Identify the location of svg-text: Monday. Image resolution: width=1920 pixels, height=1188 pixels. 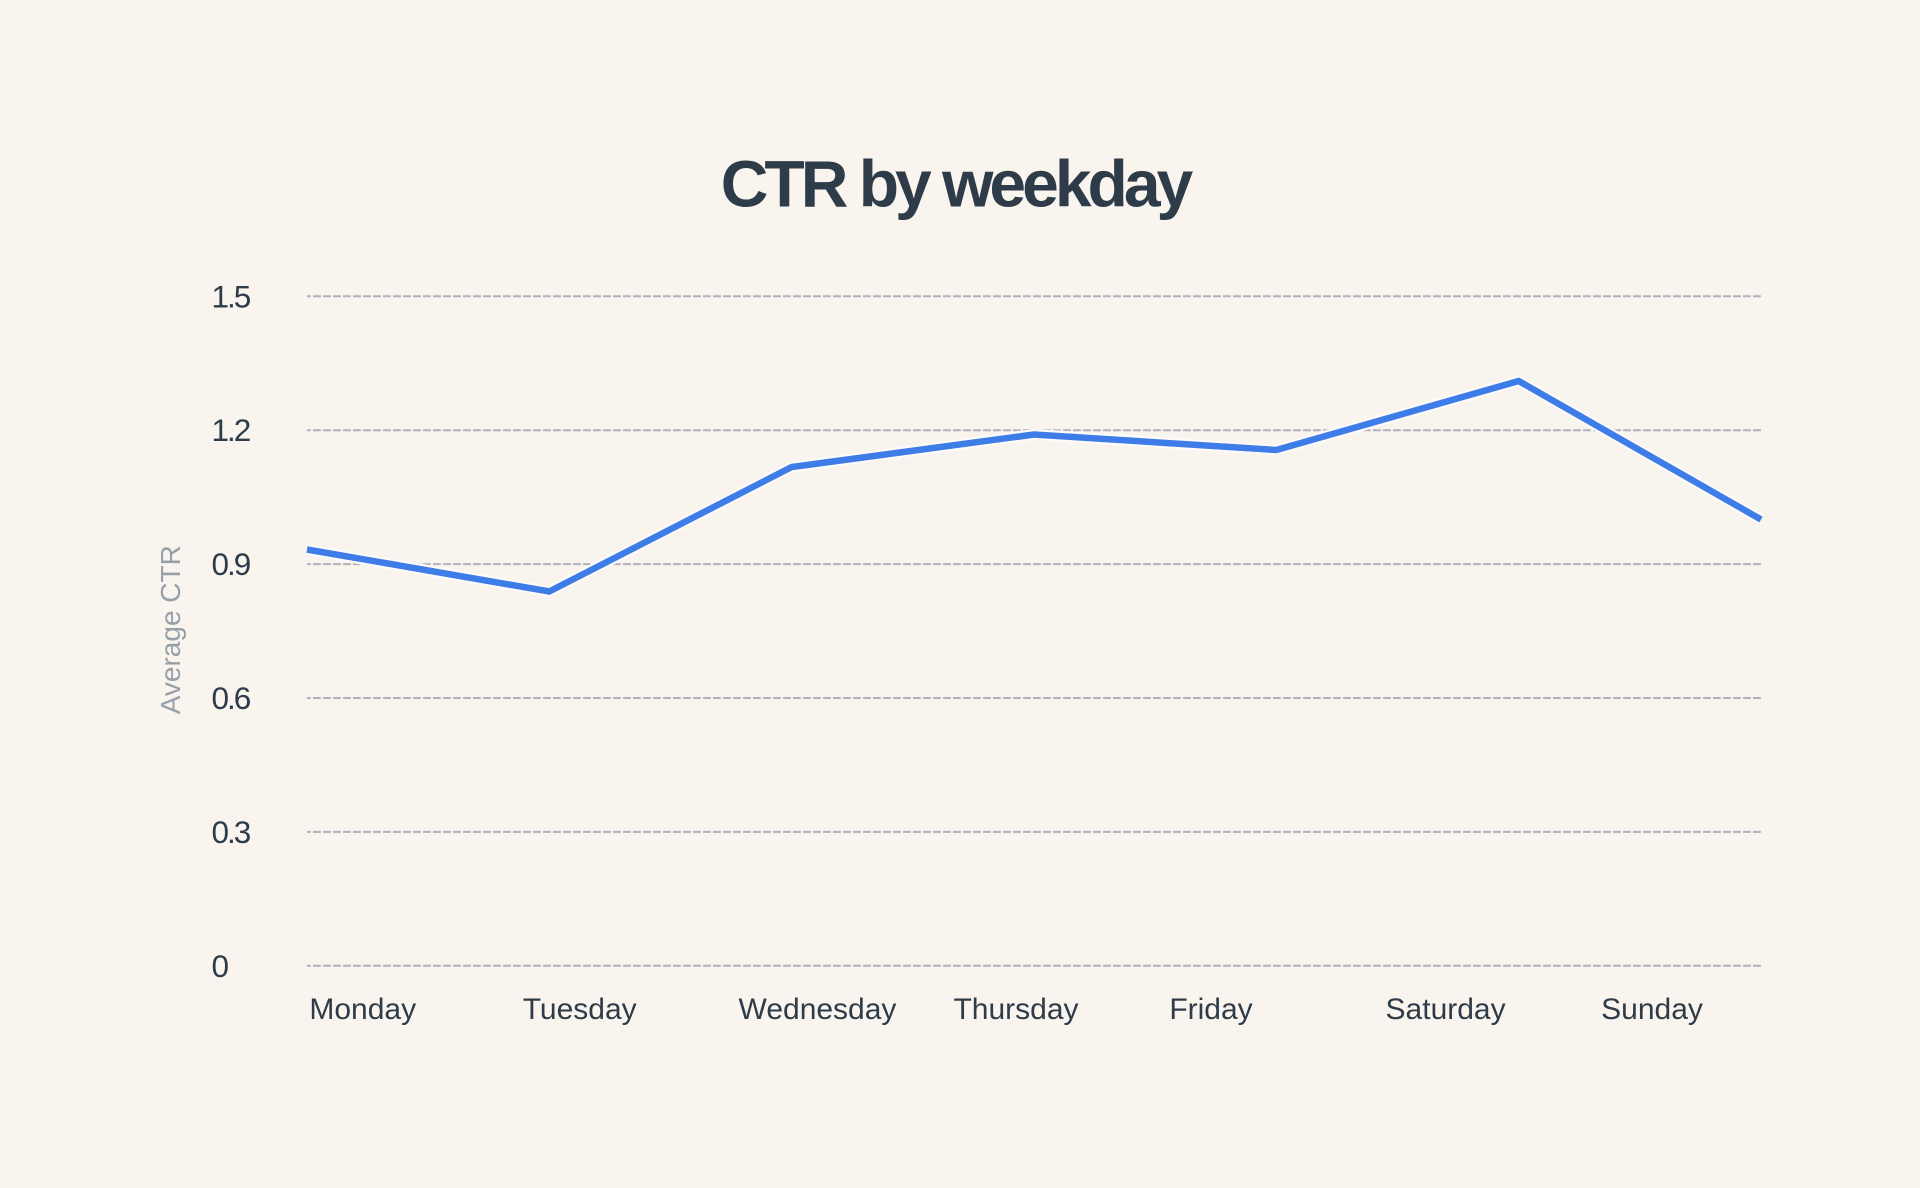
(362, 1009).